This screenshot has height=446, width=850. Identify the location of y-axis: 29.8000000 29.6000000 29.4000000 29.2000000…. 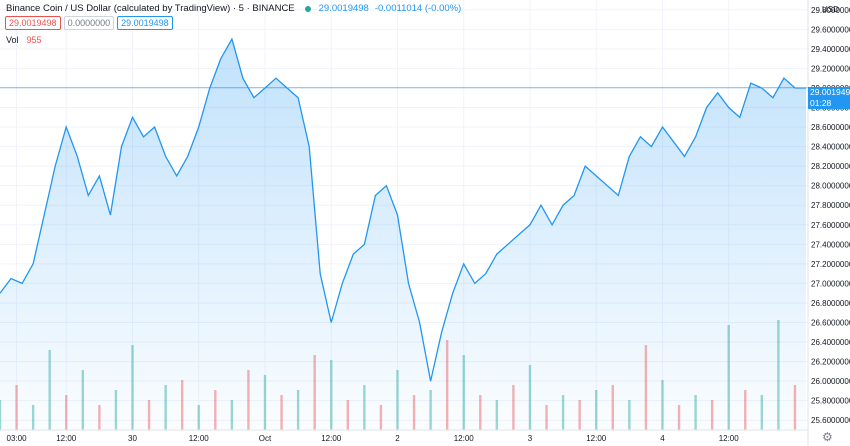
(830, 215).